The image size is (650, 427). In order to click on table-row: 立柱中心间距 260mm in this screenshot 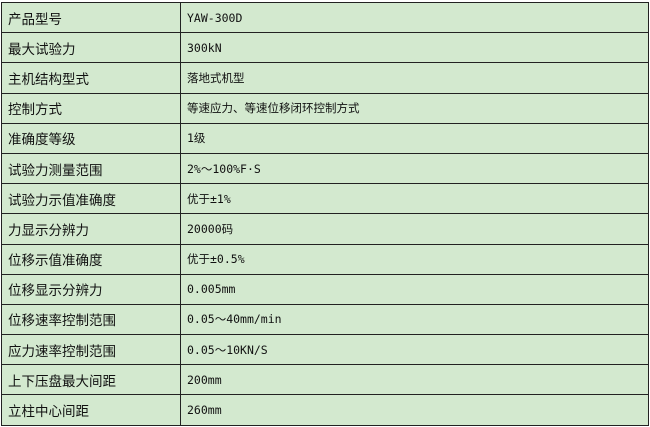, I will do `click(325, 410)`.